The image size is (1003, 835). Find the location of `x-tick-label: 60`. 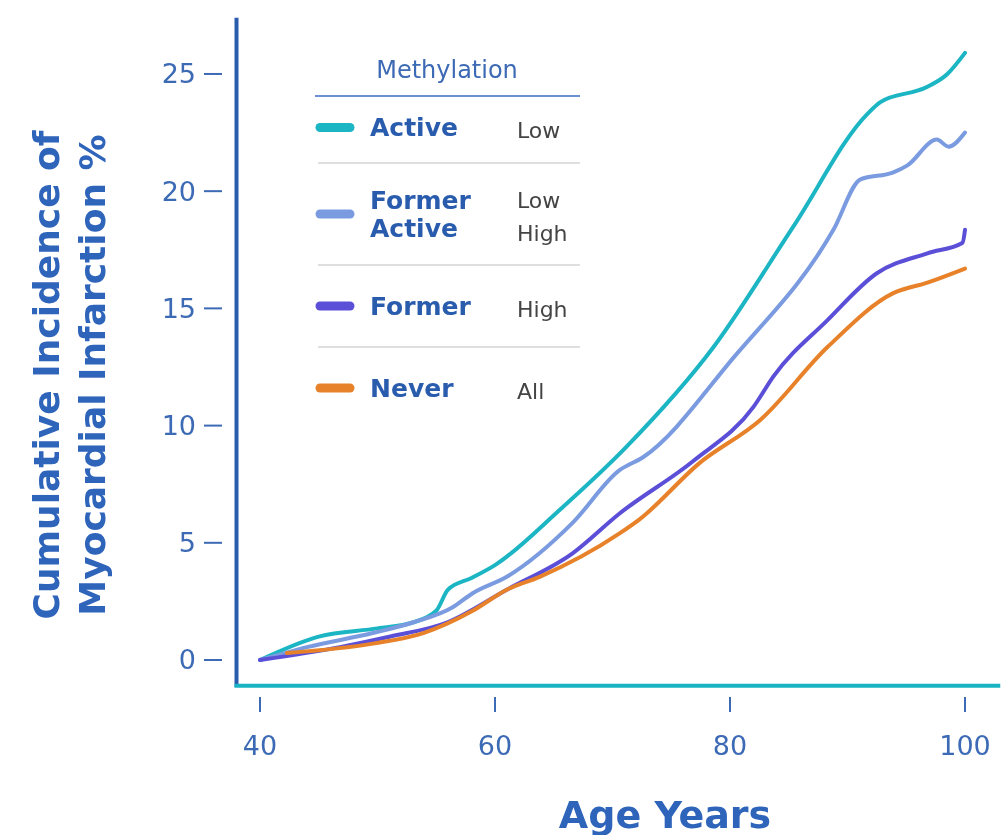

x-tick-label: 60 is located at coordinates (495, 745).